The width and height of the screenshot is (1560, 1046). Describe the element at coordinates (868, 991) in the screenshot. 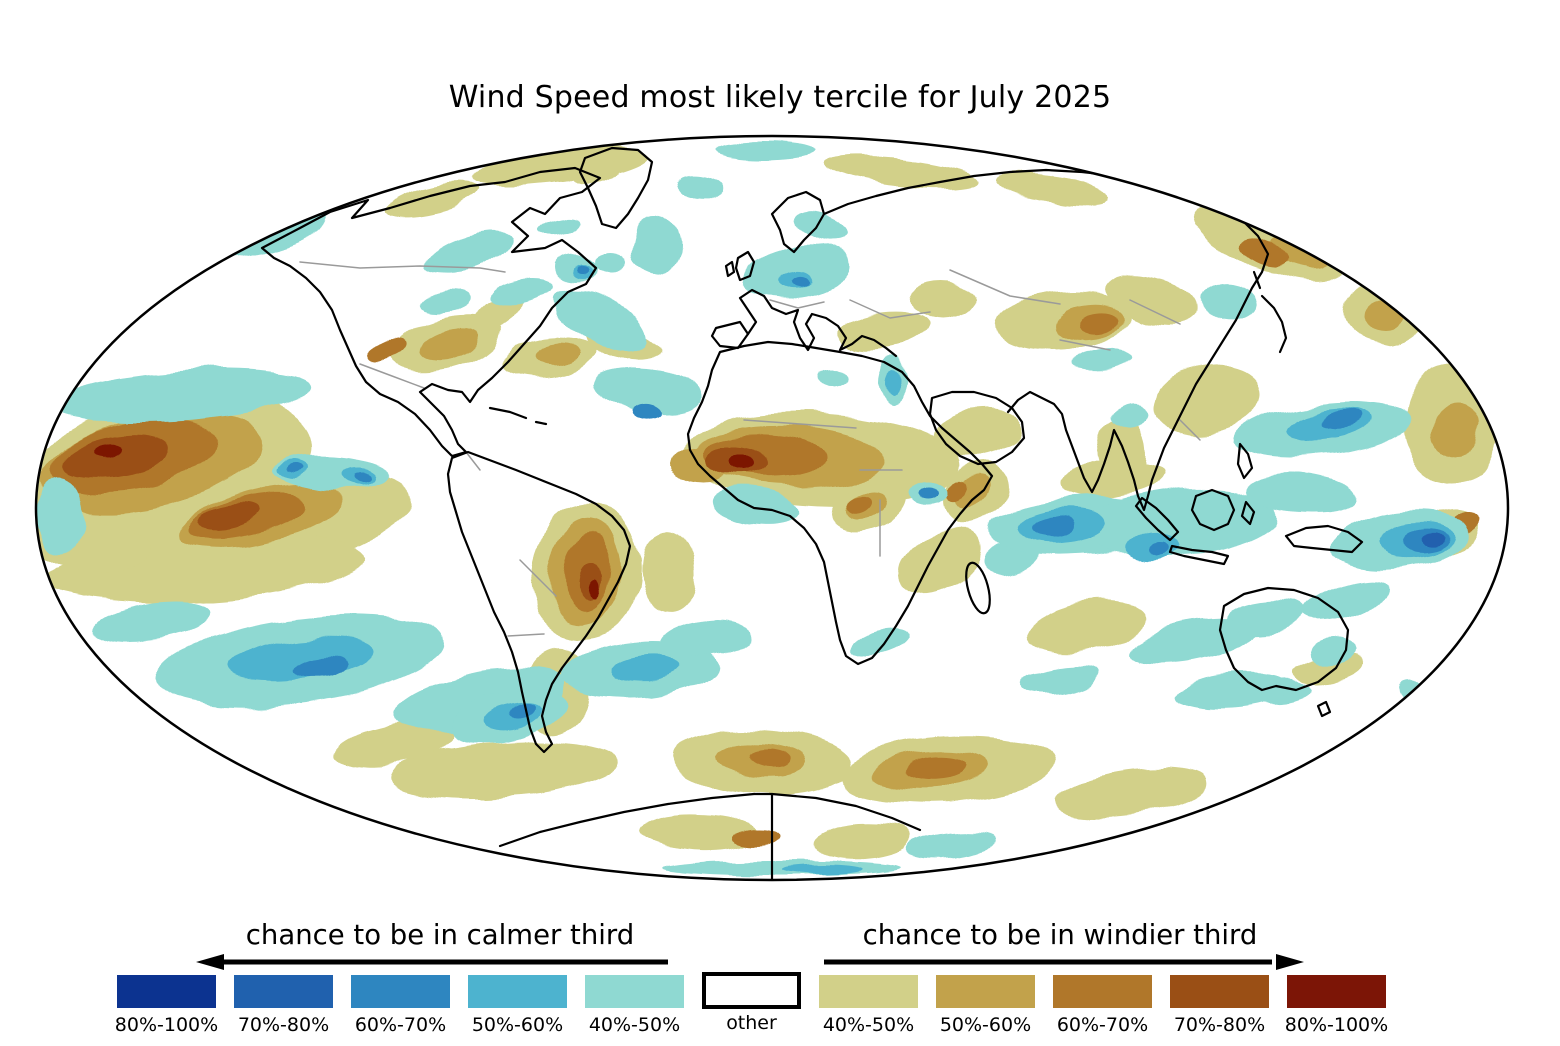

I see `windier-40-50-swatch` at that location.